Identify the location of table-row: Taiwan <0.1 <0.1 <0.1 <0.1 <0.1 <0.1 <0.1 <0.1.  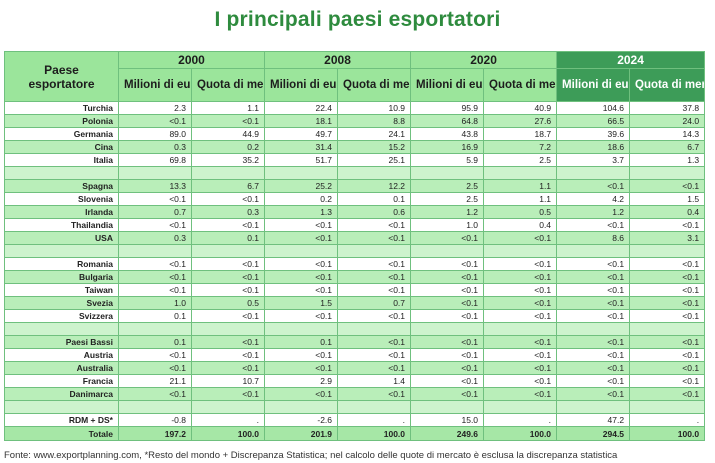
(355, 290).